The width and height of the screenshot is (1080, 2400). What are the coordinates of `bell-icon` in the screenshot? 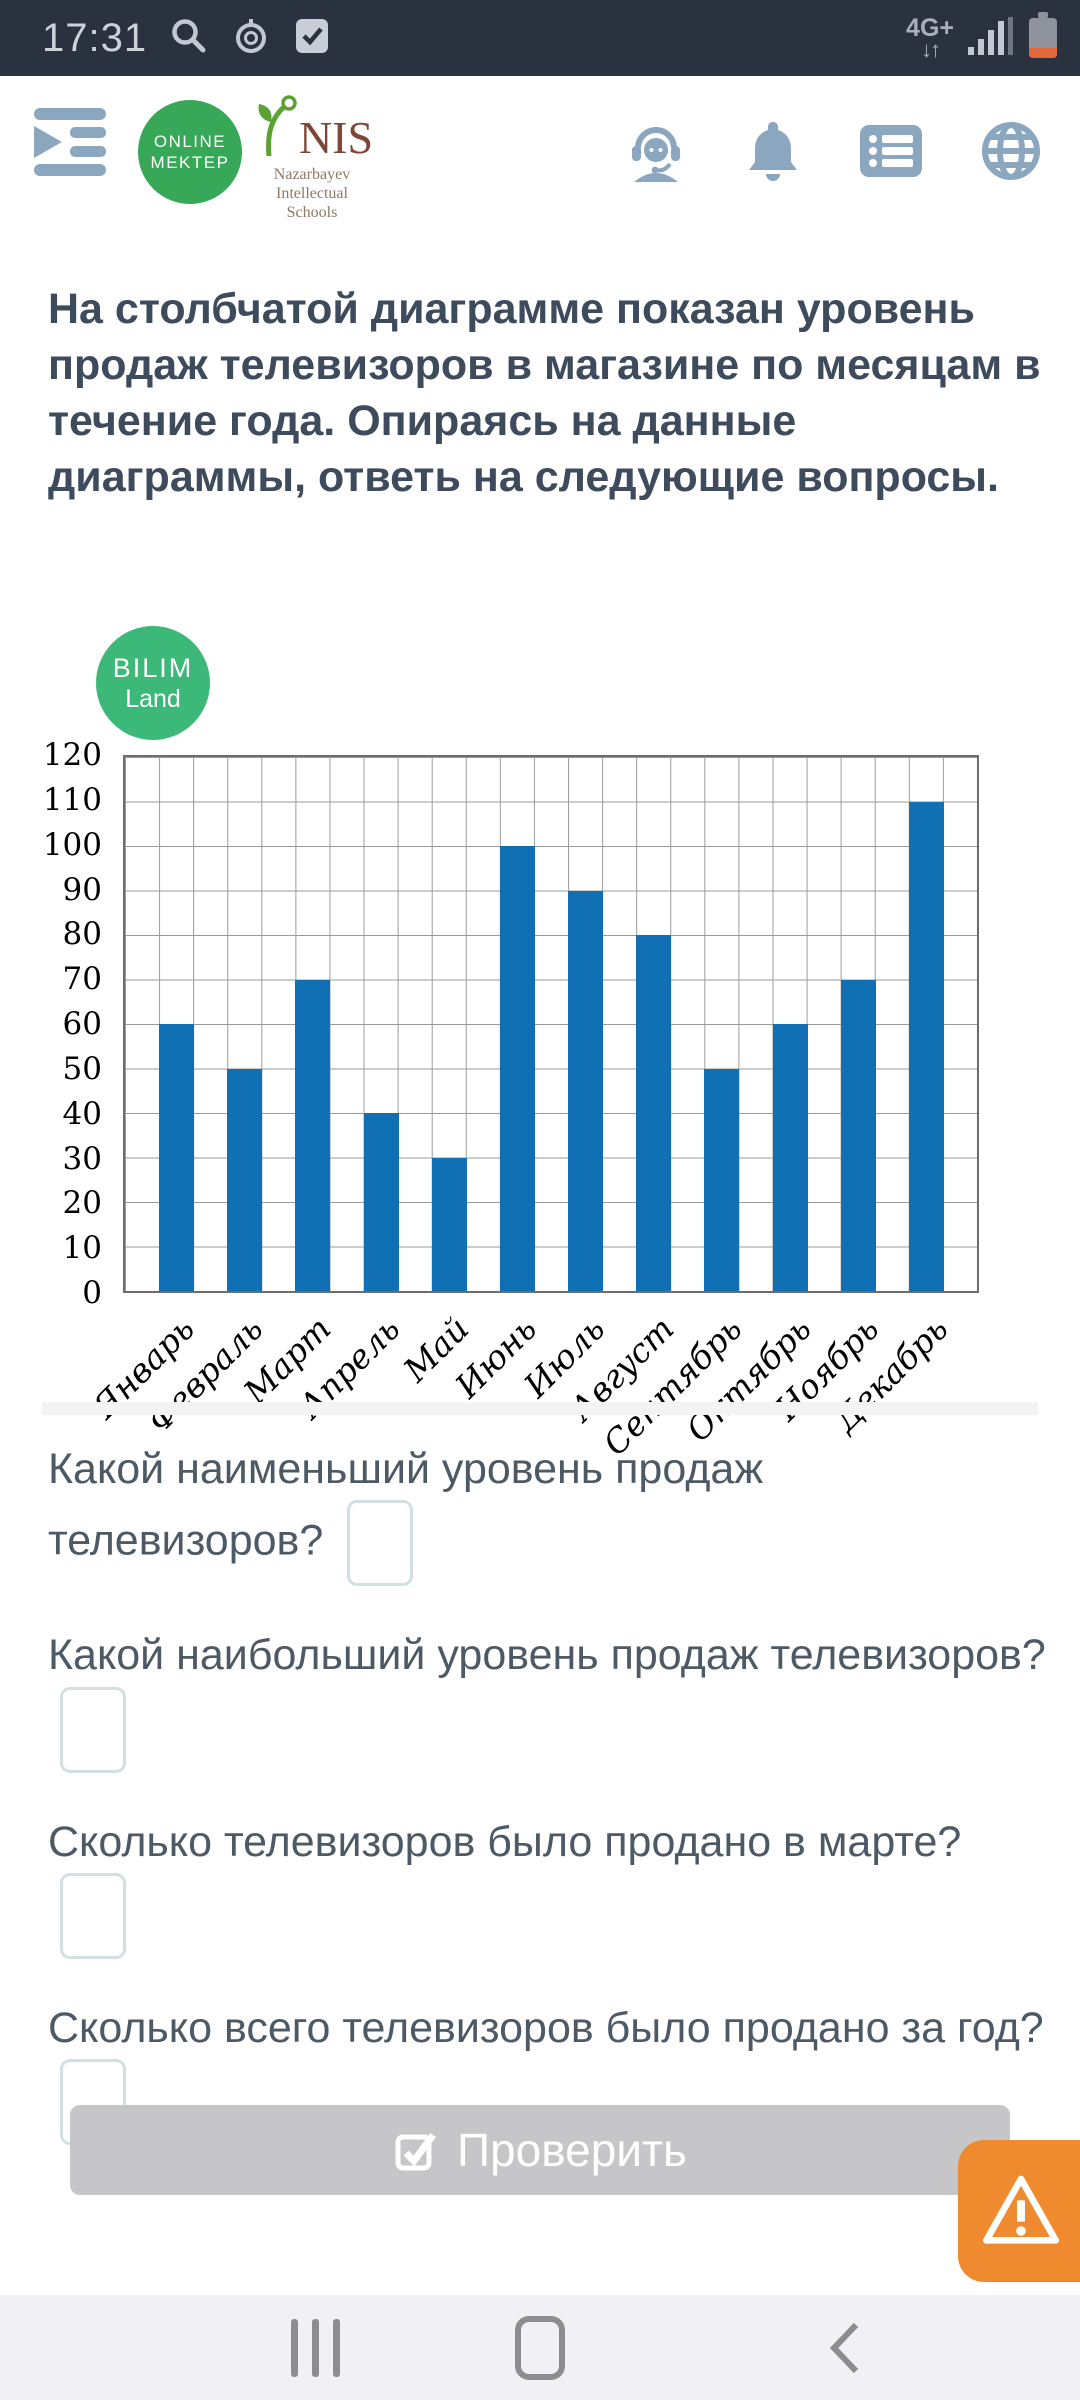 It's located at (773, 153).